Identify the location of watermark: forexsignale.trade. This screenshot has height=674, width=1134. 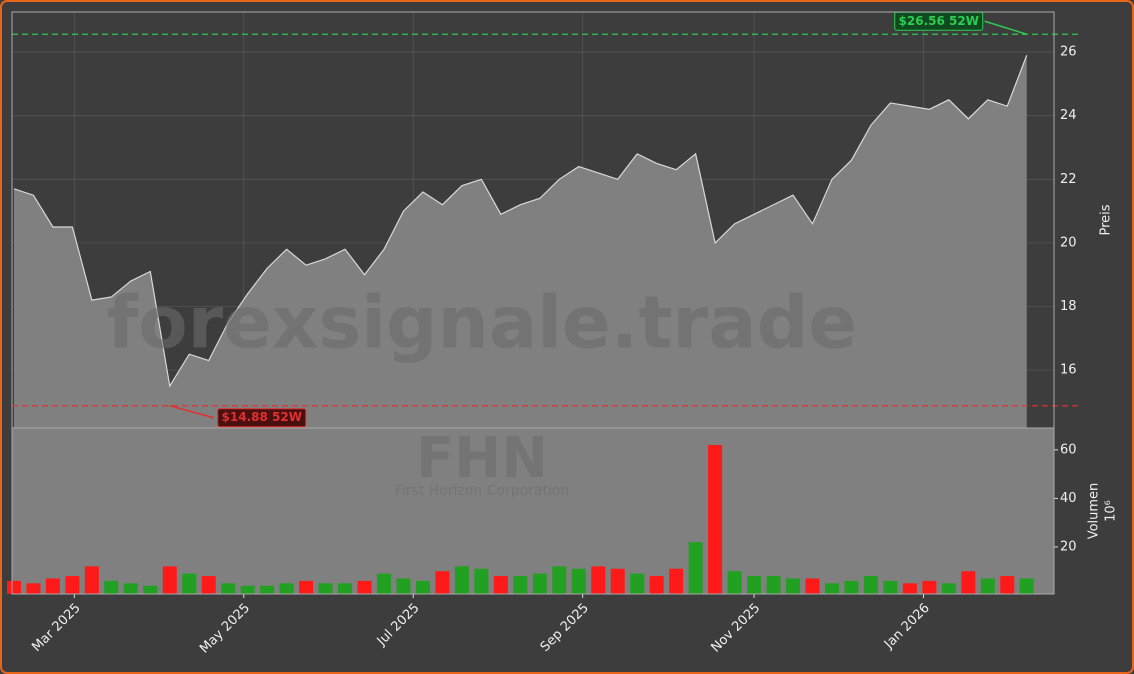
(482, 323).